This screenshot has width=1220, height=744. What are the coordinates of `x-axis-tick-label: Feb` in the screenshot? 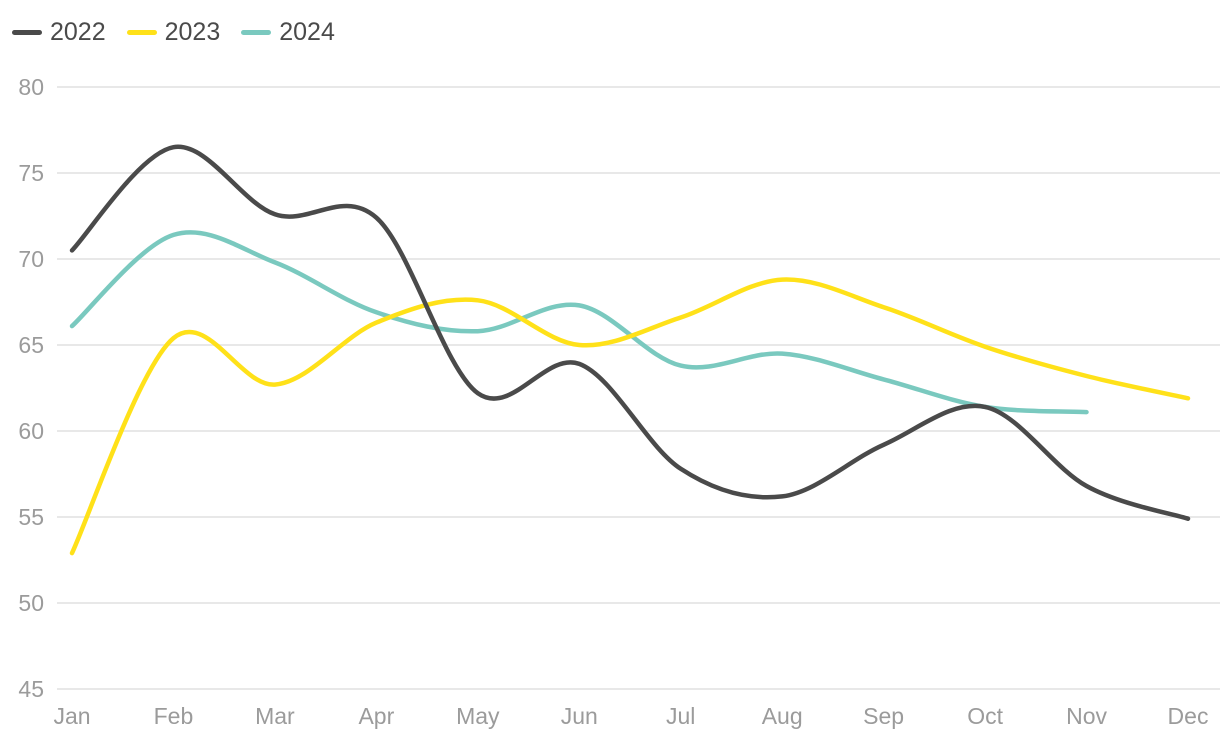 It's located at (174, 716).